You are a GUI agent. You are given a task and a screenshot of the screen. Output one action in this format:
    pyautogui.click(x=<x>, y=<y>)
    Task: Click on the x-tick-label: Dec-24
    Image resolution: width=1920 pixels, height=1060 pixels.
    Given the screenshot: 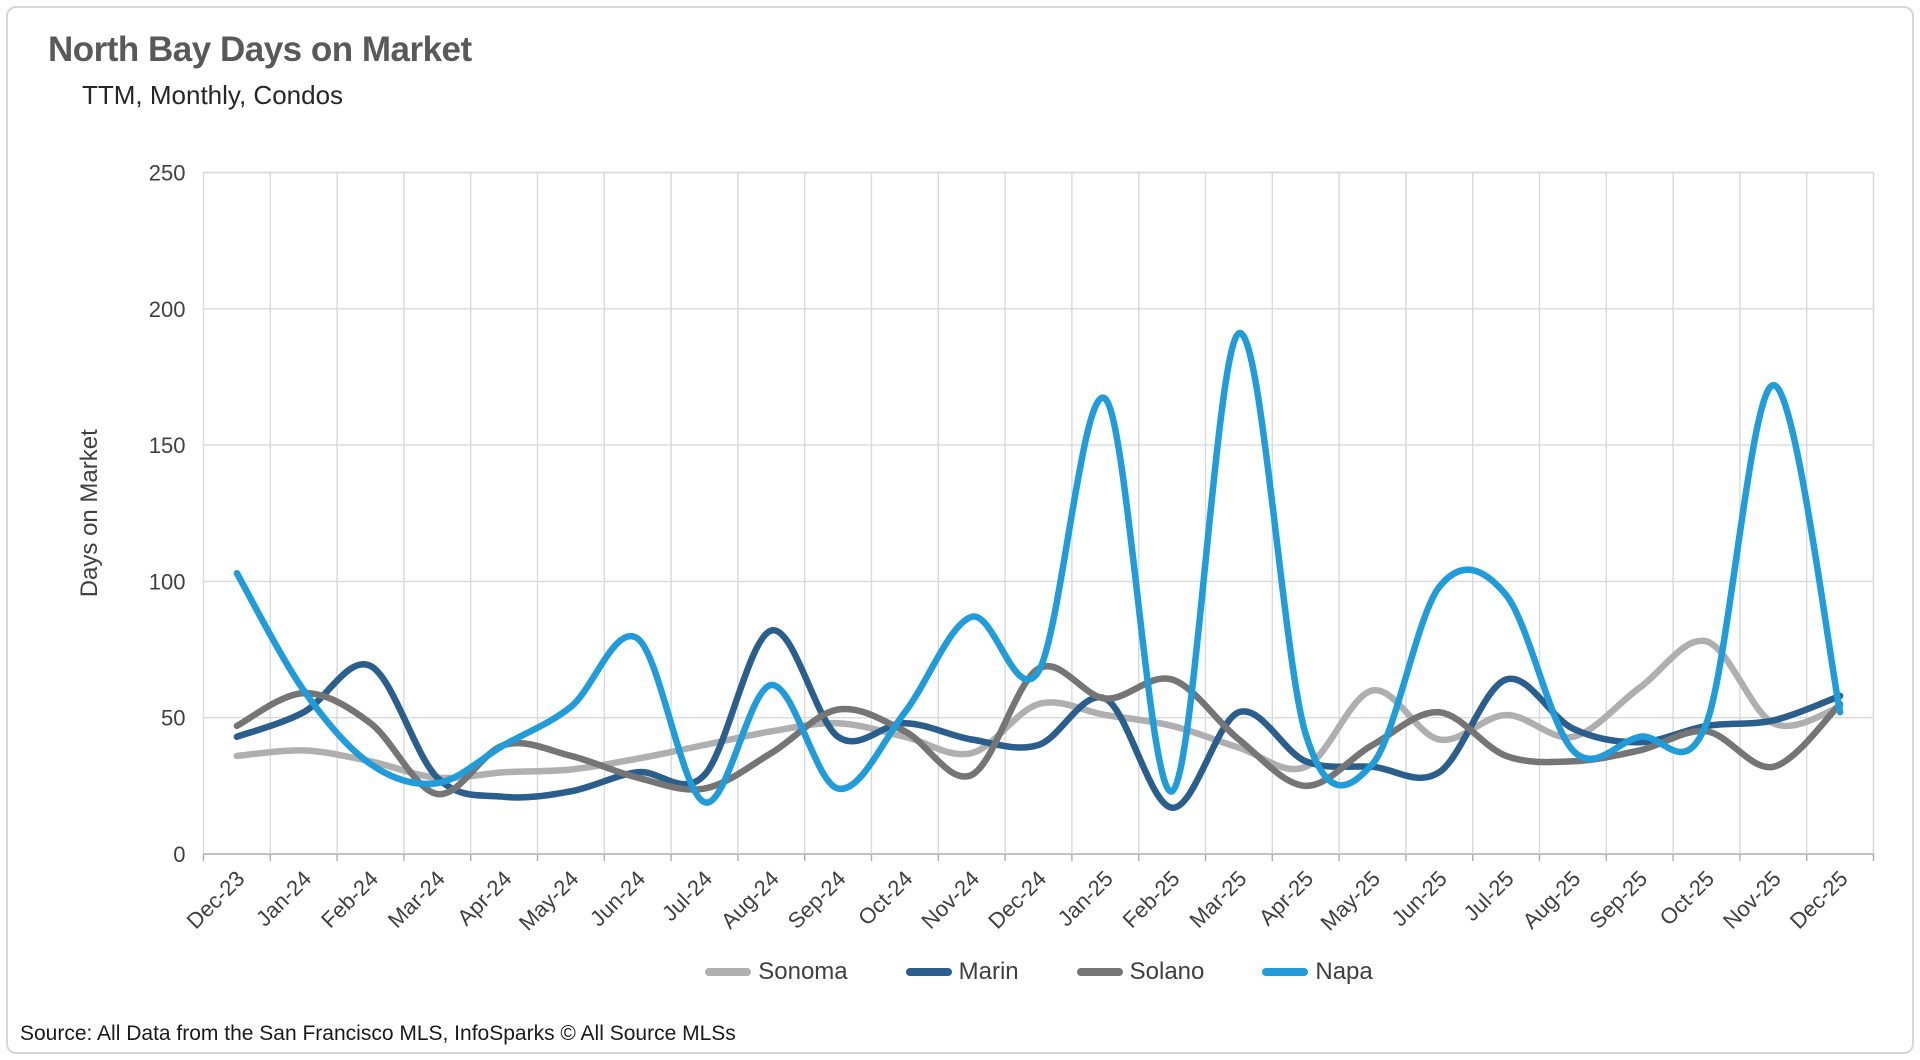 What is the action you would take?
    pyautogui.click(x=1017, y=900)
    